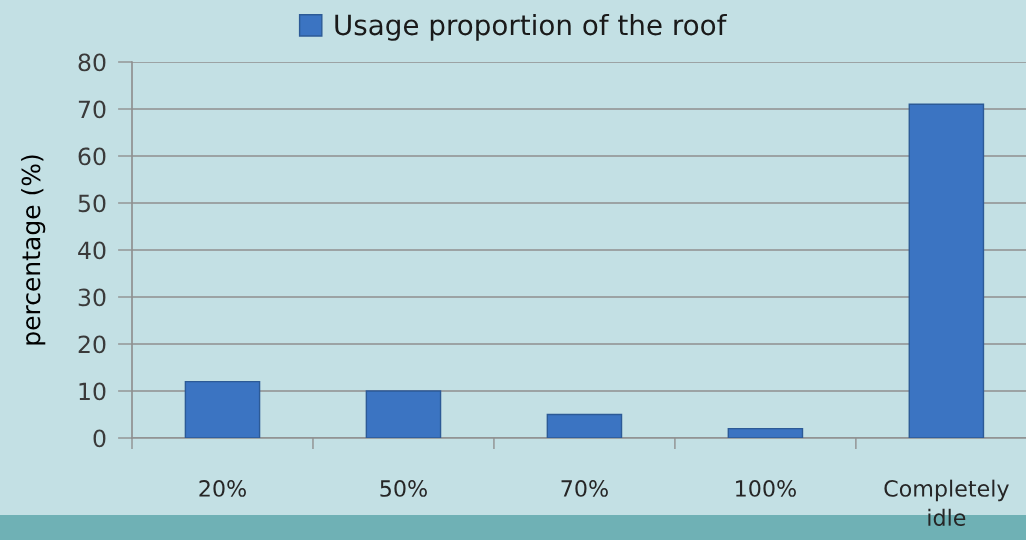  Describe the element at coordinates (92, 297) in the screenshot. I see `y-tick-label: 30` at that location.